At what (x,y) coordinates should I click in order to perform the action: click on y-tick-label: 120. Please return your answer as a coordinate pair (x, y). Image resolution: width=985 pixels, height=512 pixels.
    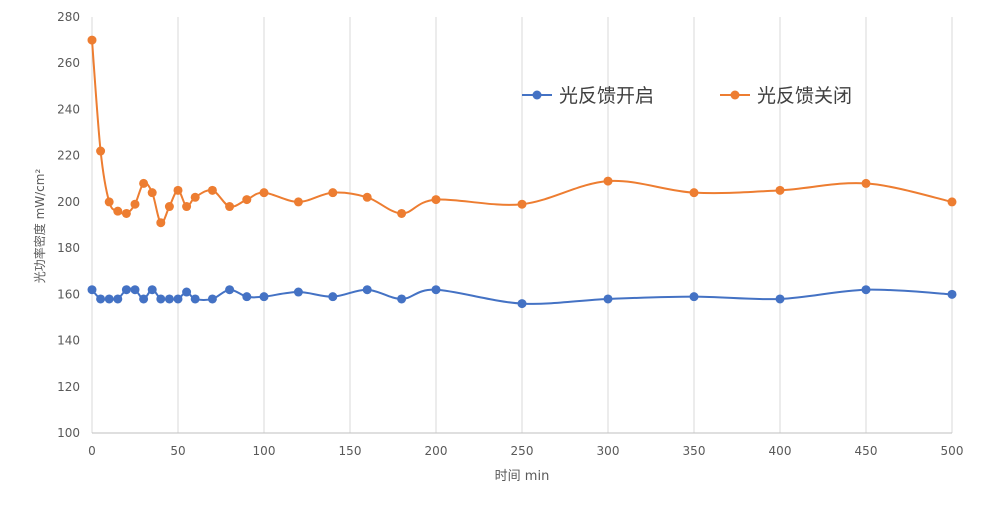
    Looking at the image, I should click on (68, 387).